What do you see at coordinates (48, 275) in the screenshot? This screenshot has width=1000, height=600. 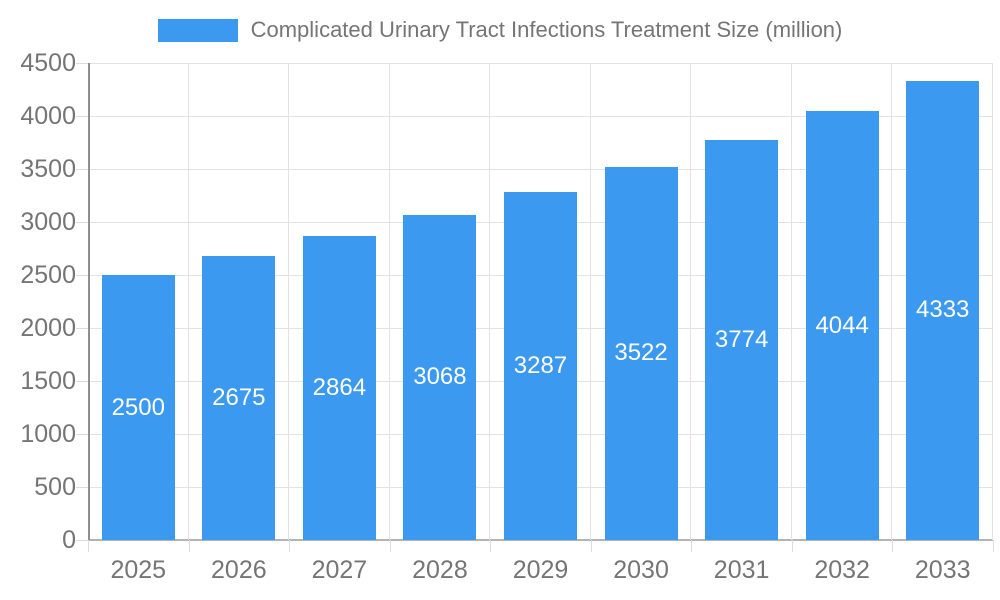 I see `y-axis-tick-label: 2500` at bounding box center [48, 275].